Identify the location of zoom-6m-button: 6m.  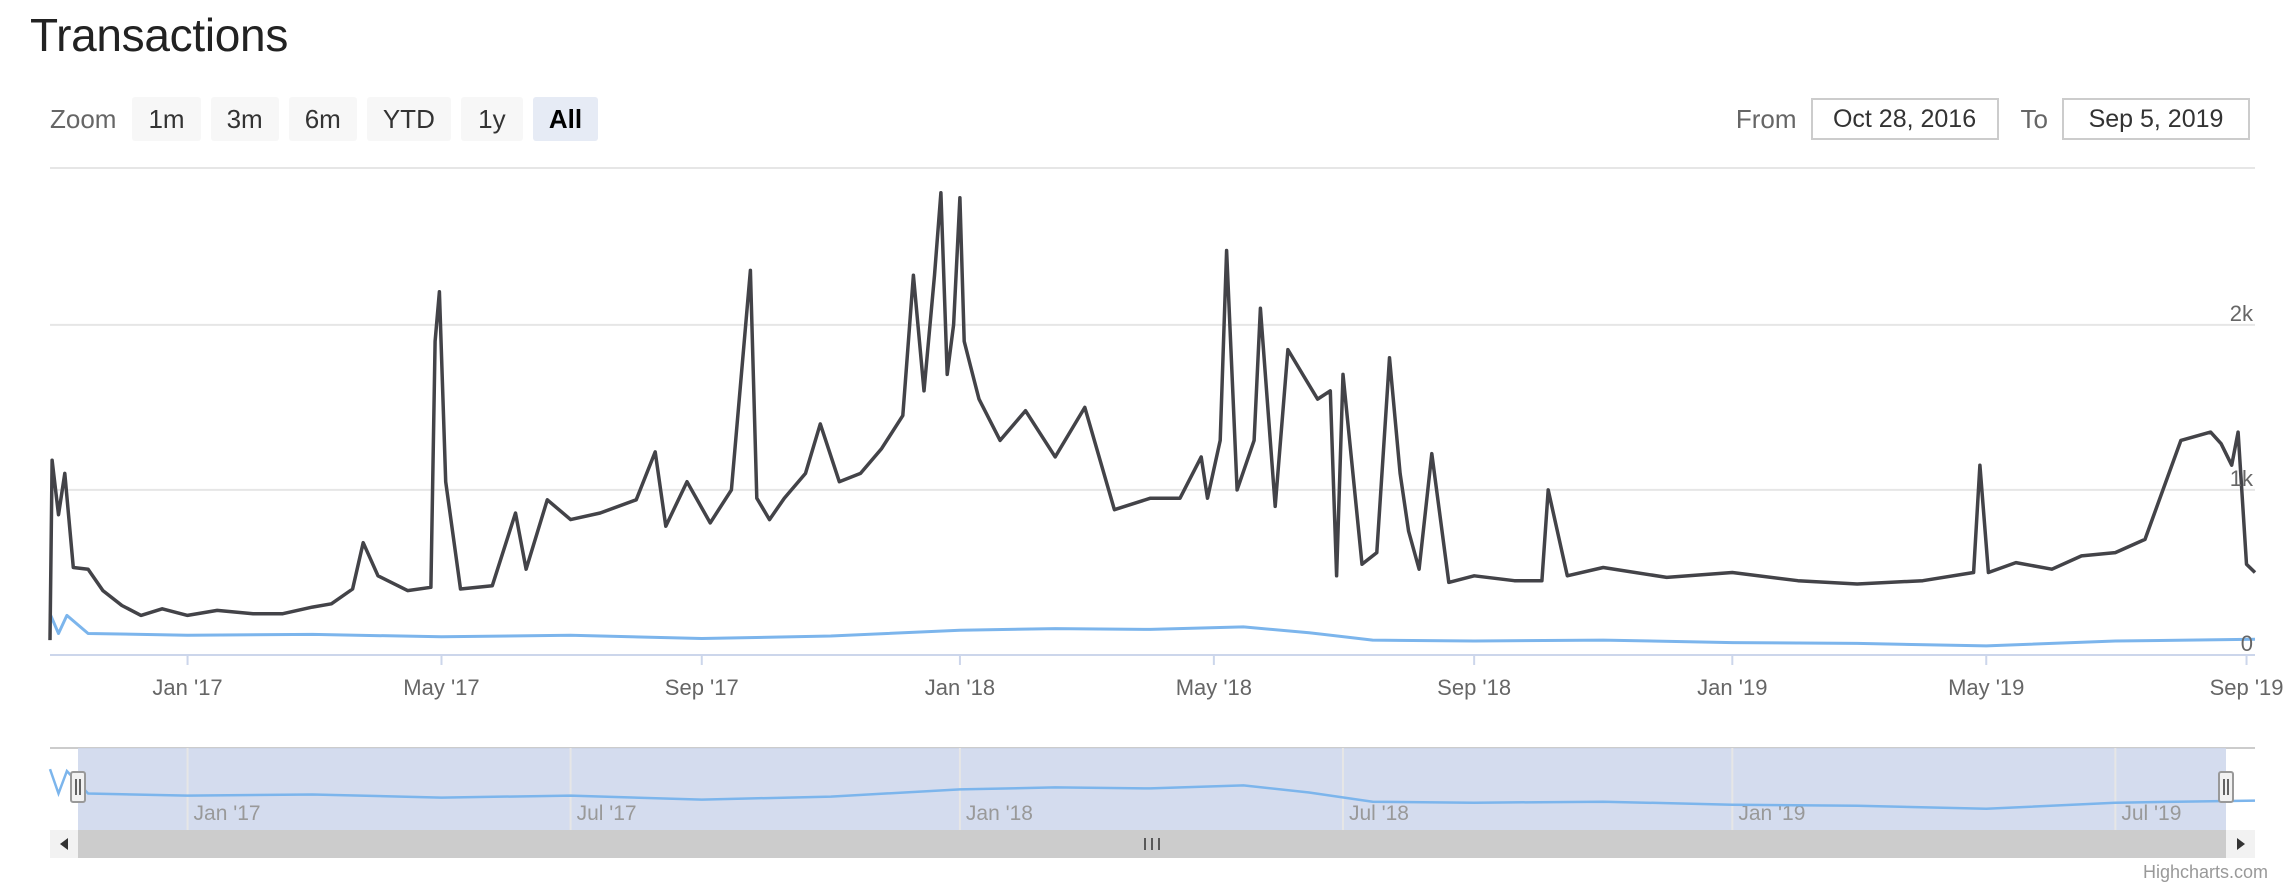
(322, 119).